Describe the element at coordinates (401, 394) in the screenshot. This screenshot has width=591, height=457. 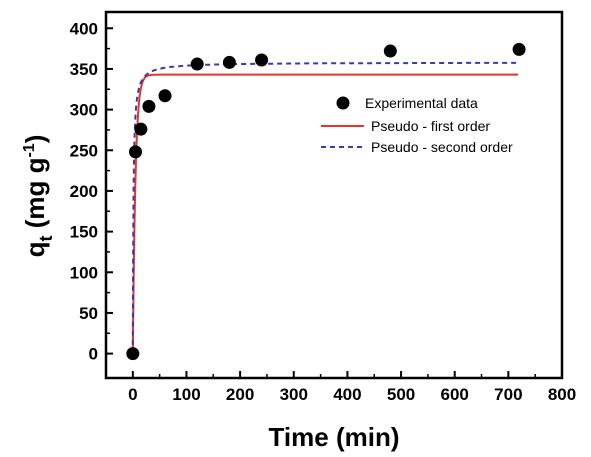
I see `x-tick-label: 500` at that location.